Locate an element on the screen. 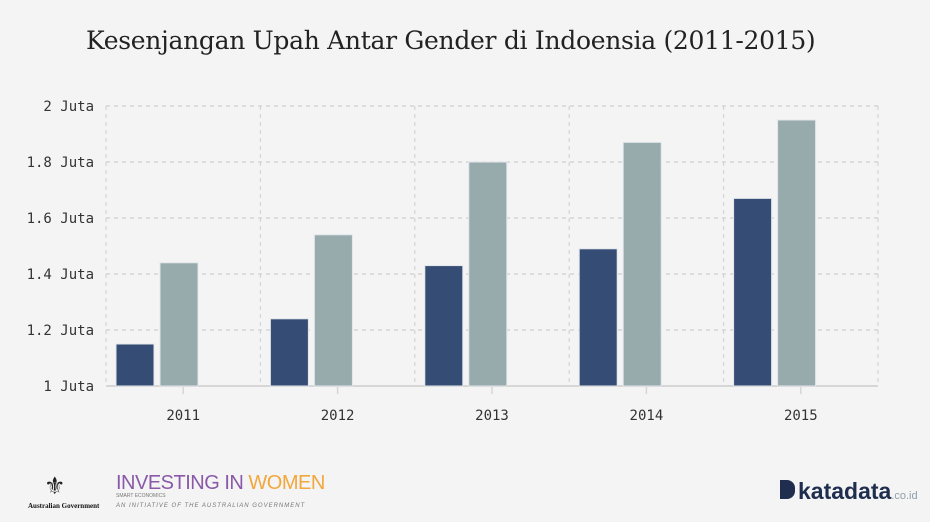  y-tick-label: 1.6 Juta is located at coordinates (60, 219).